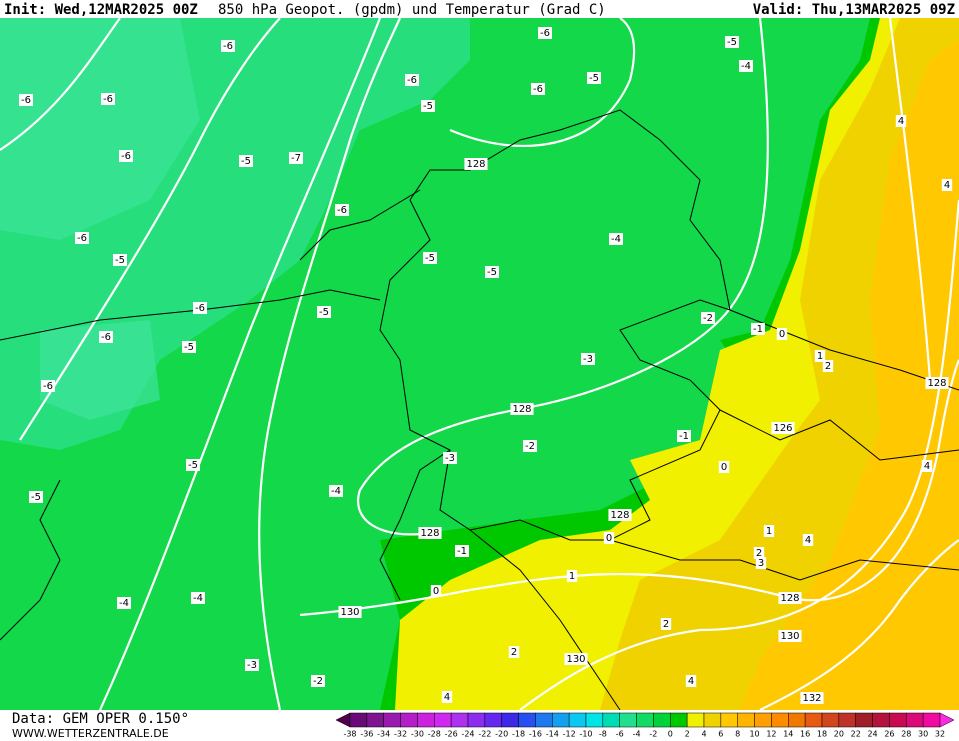  What do you see at coordinates (839, 734) in the screenshot?
I see `legend-label: 20` at bounding box center [839, 734].